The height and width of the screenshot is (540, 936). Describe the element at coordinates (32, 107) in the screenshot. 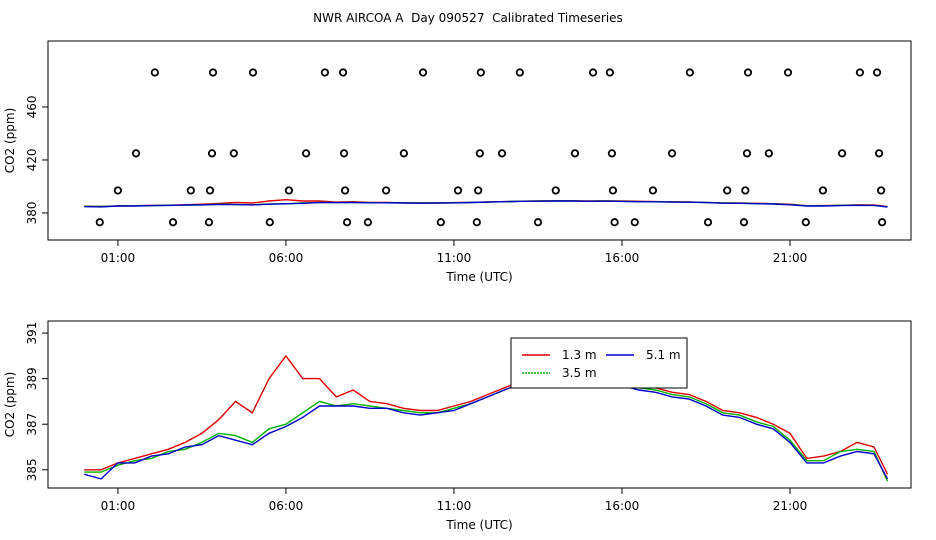

I see `y-tick-label: 460` at that location.